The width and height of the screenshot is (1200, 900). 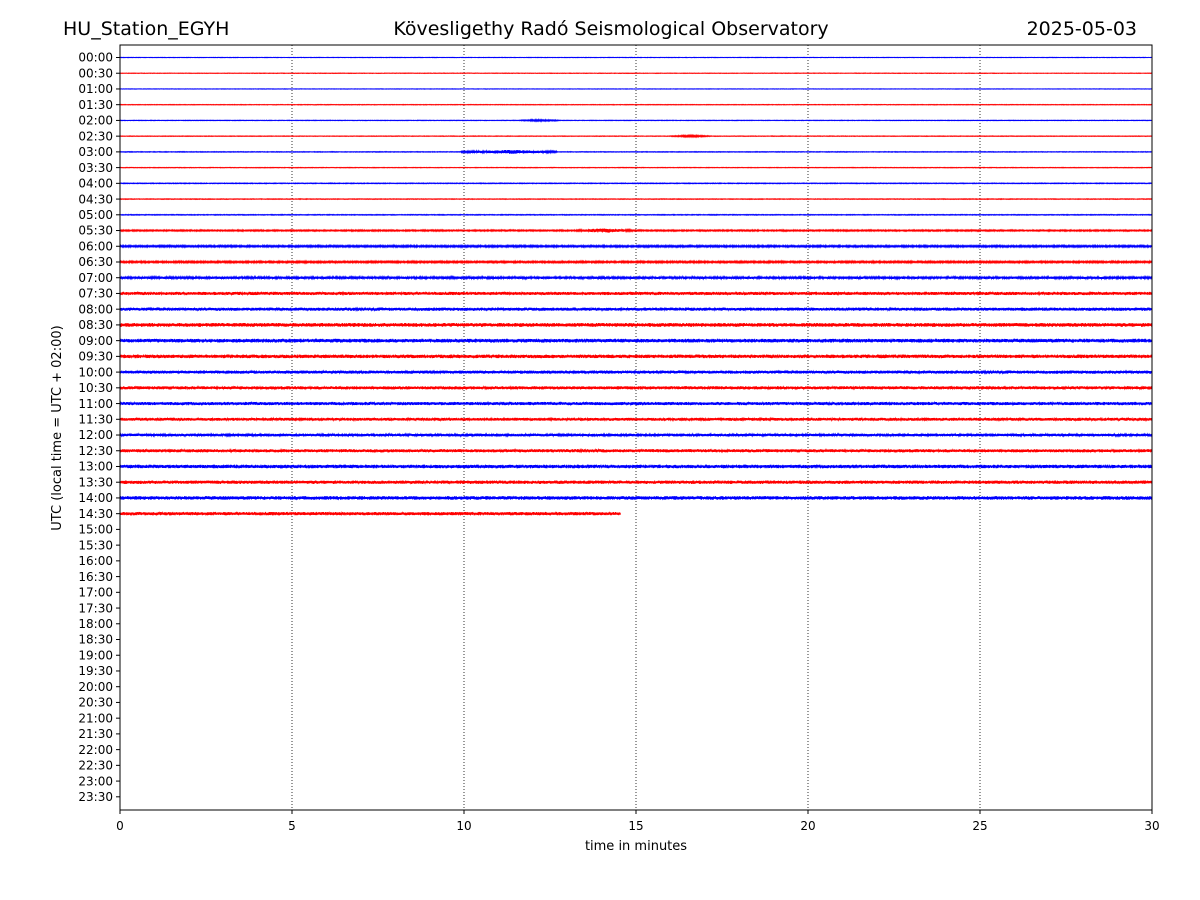 I want to click on y-tick-label: 09:30, so click(x=95, y=357).